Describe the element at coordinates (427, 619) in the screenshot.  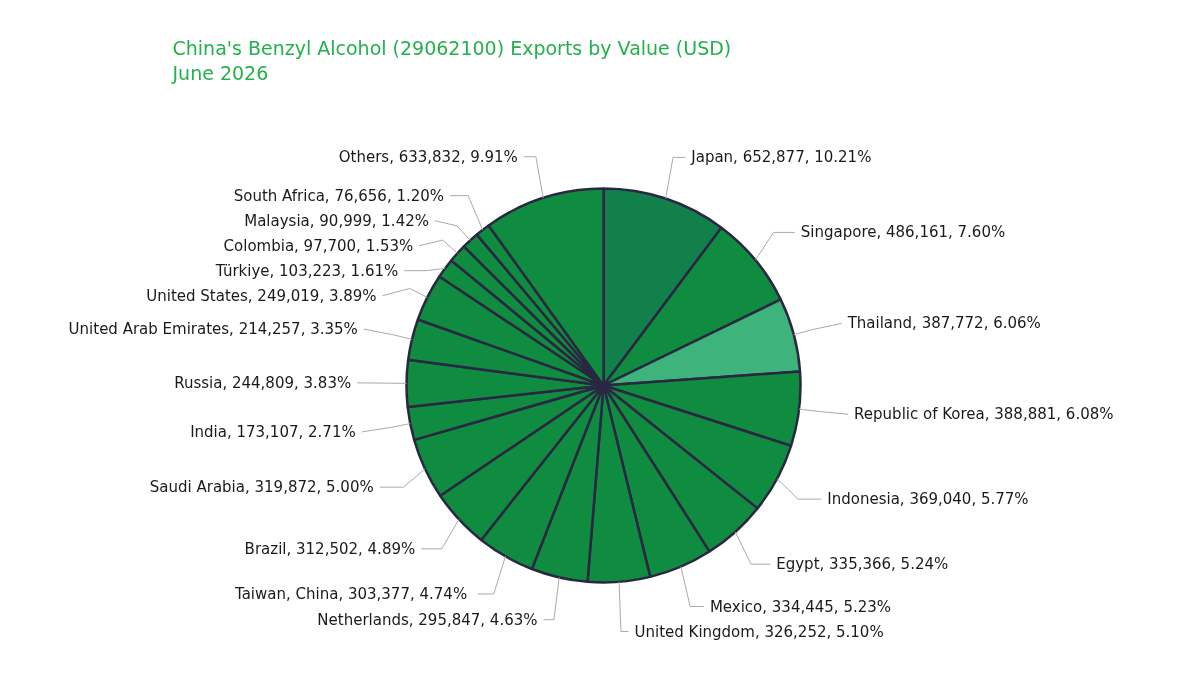
I see `slice-label: Netherlands, 295,847, 4.63%` at that location.